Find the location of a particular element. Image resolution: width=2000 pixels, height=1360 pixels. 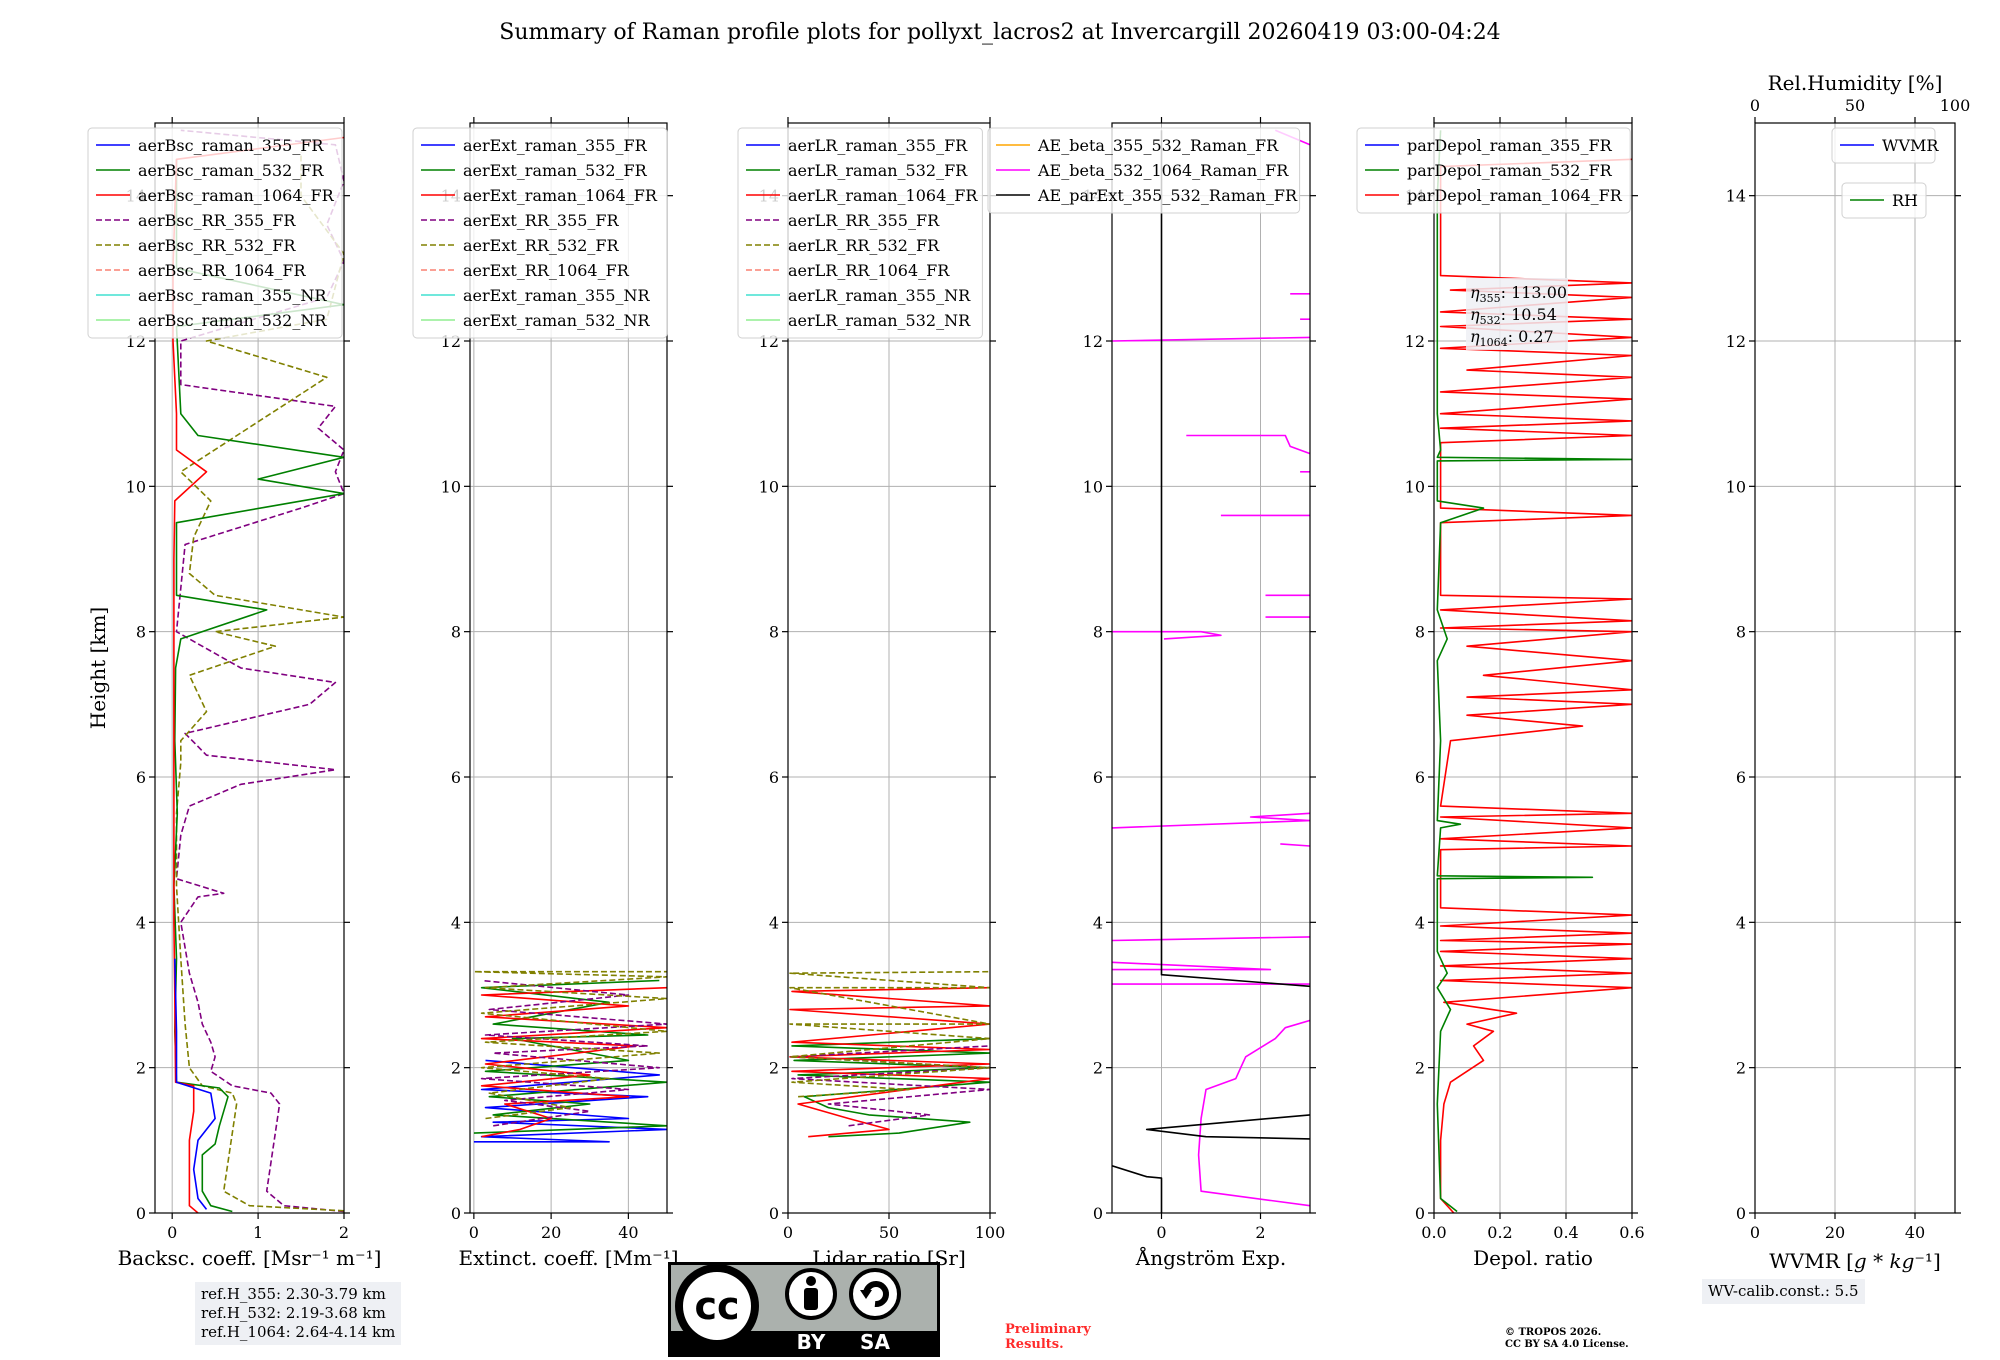

legend-label: aerExt_RR_532_FR is located at coordinates (541, 245).